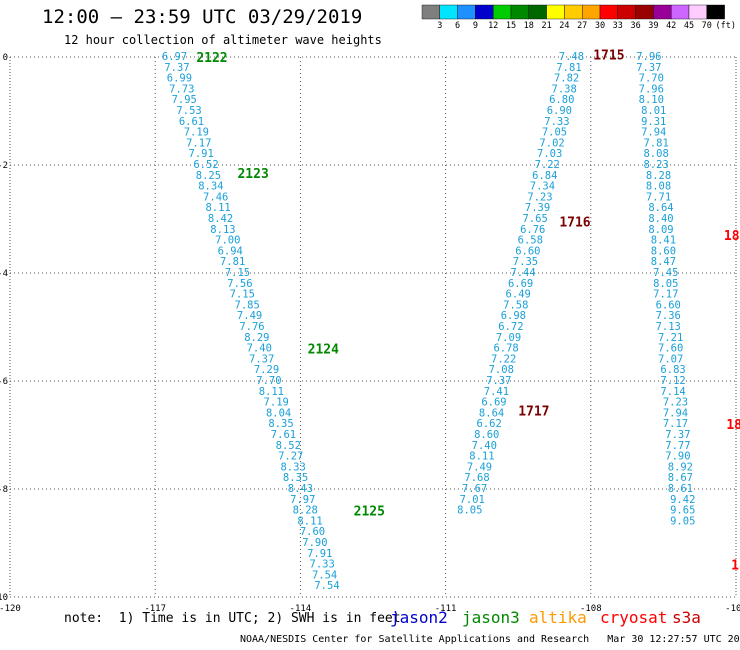 The height and width of the screenshot is (650, 740). I want to click on swh-value-label: 8.67, so click(680, 478).